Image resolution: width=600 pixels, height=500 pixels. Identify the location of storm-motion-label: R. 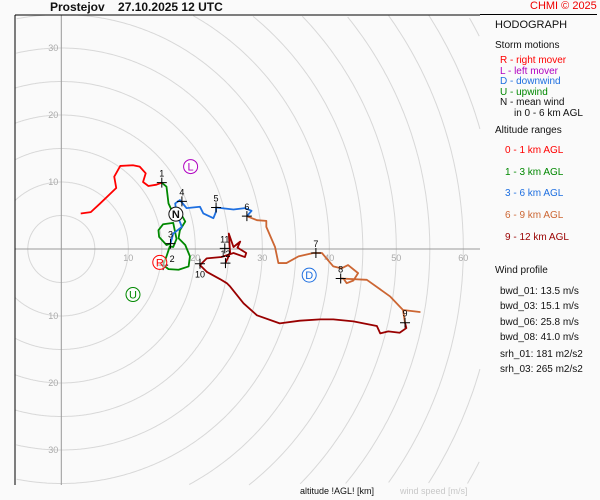
(160, 263).